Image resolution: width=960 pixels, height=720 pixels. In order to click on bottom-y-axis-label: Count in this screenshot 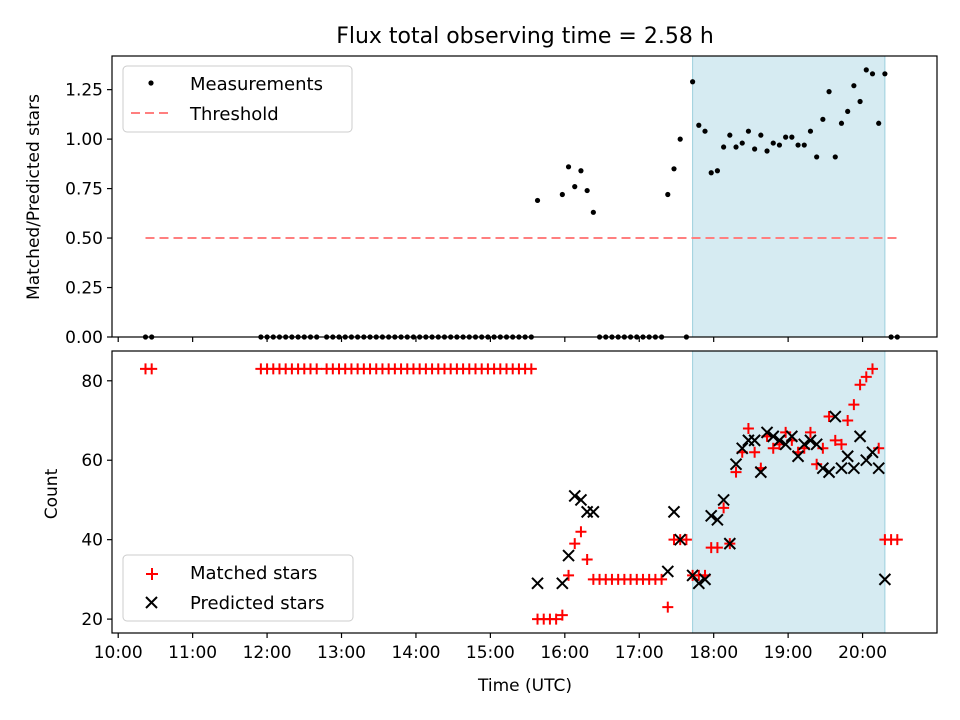, I will do `click(52, 493)`.